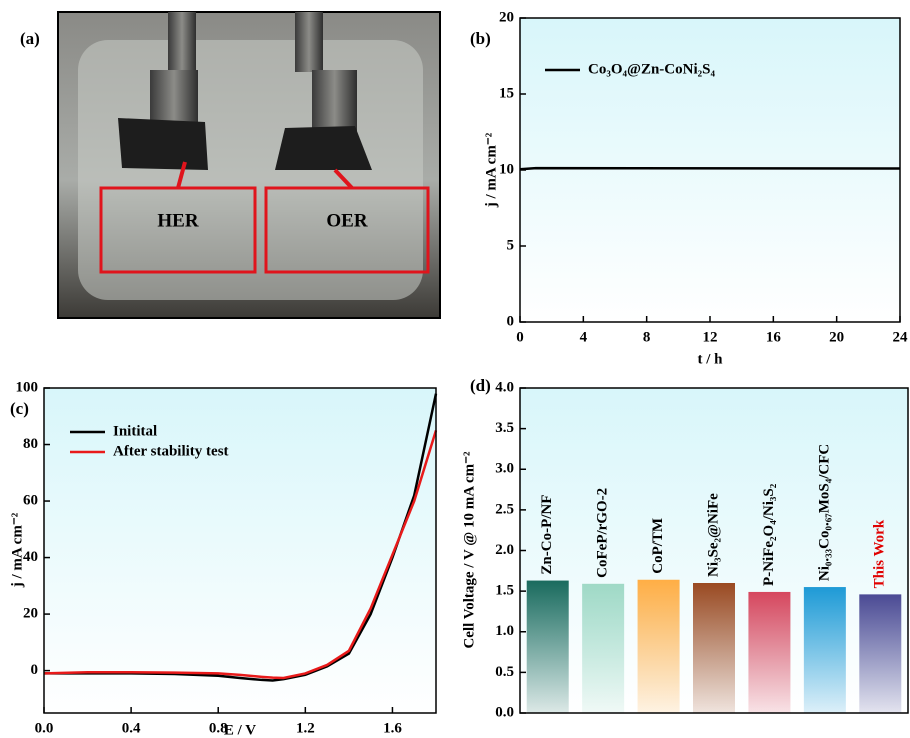  What do you see at coordinates (713, 535) in the screenshot?
I see `category-label: Ni₃Se₂@NiFe` at bounding box center [713, 535].